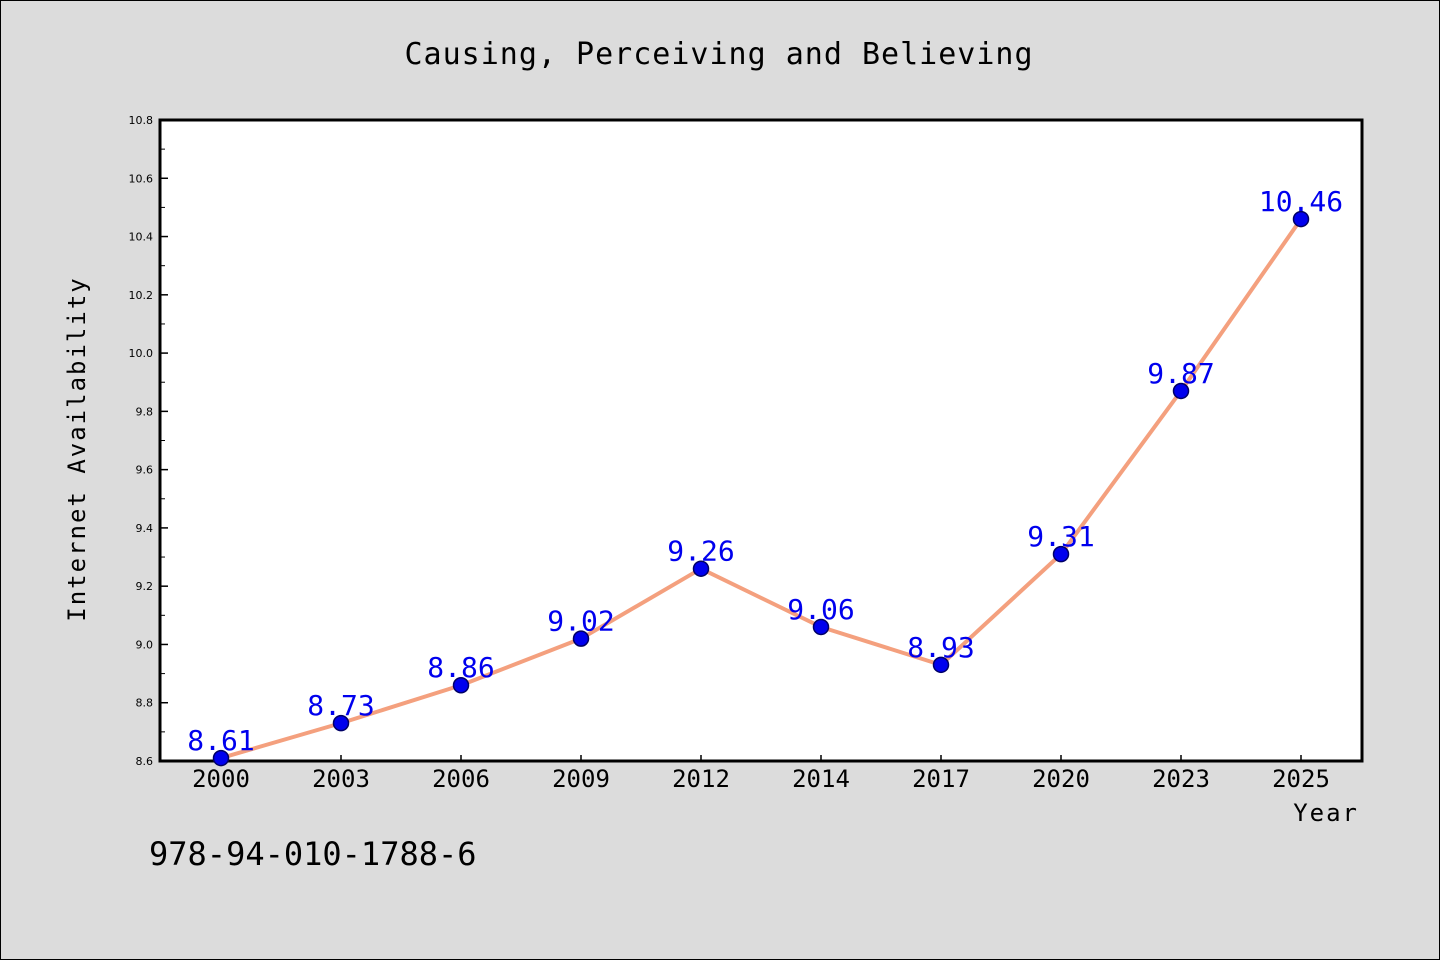 Image resolution: width=1440 pixels, height=960 pixels. What do you see at coordinates (1180, 373) in the screenshot?
I see `data-label: 9.87` at bounding box center [1180, 373].